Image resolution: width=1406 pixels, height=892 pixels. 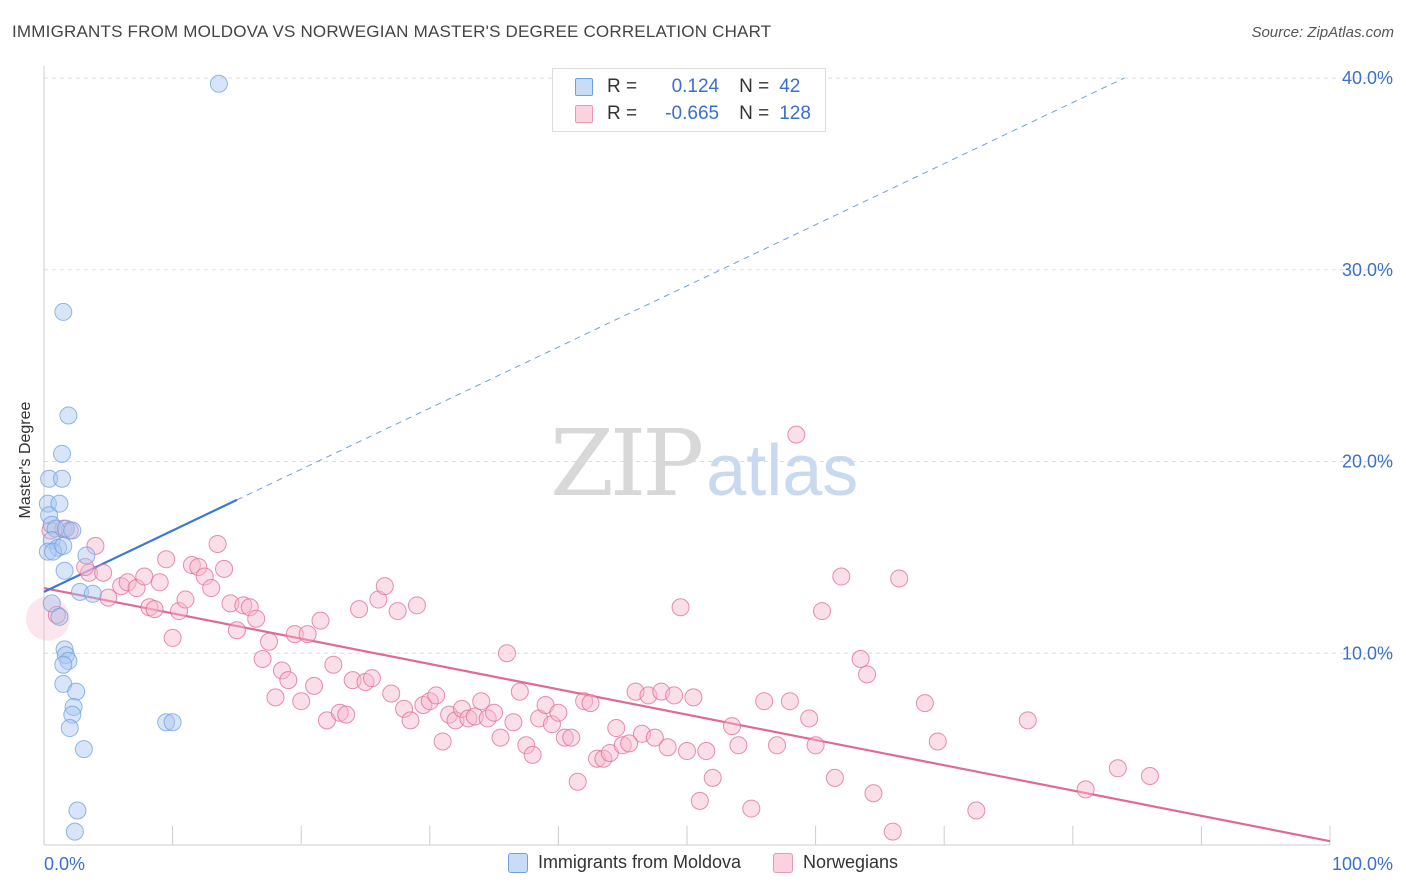 I want to click on legend-r-value: 0.124, so click(x=695, y=86).